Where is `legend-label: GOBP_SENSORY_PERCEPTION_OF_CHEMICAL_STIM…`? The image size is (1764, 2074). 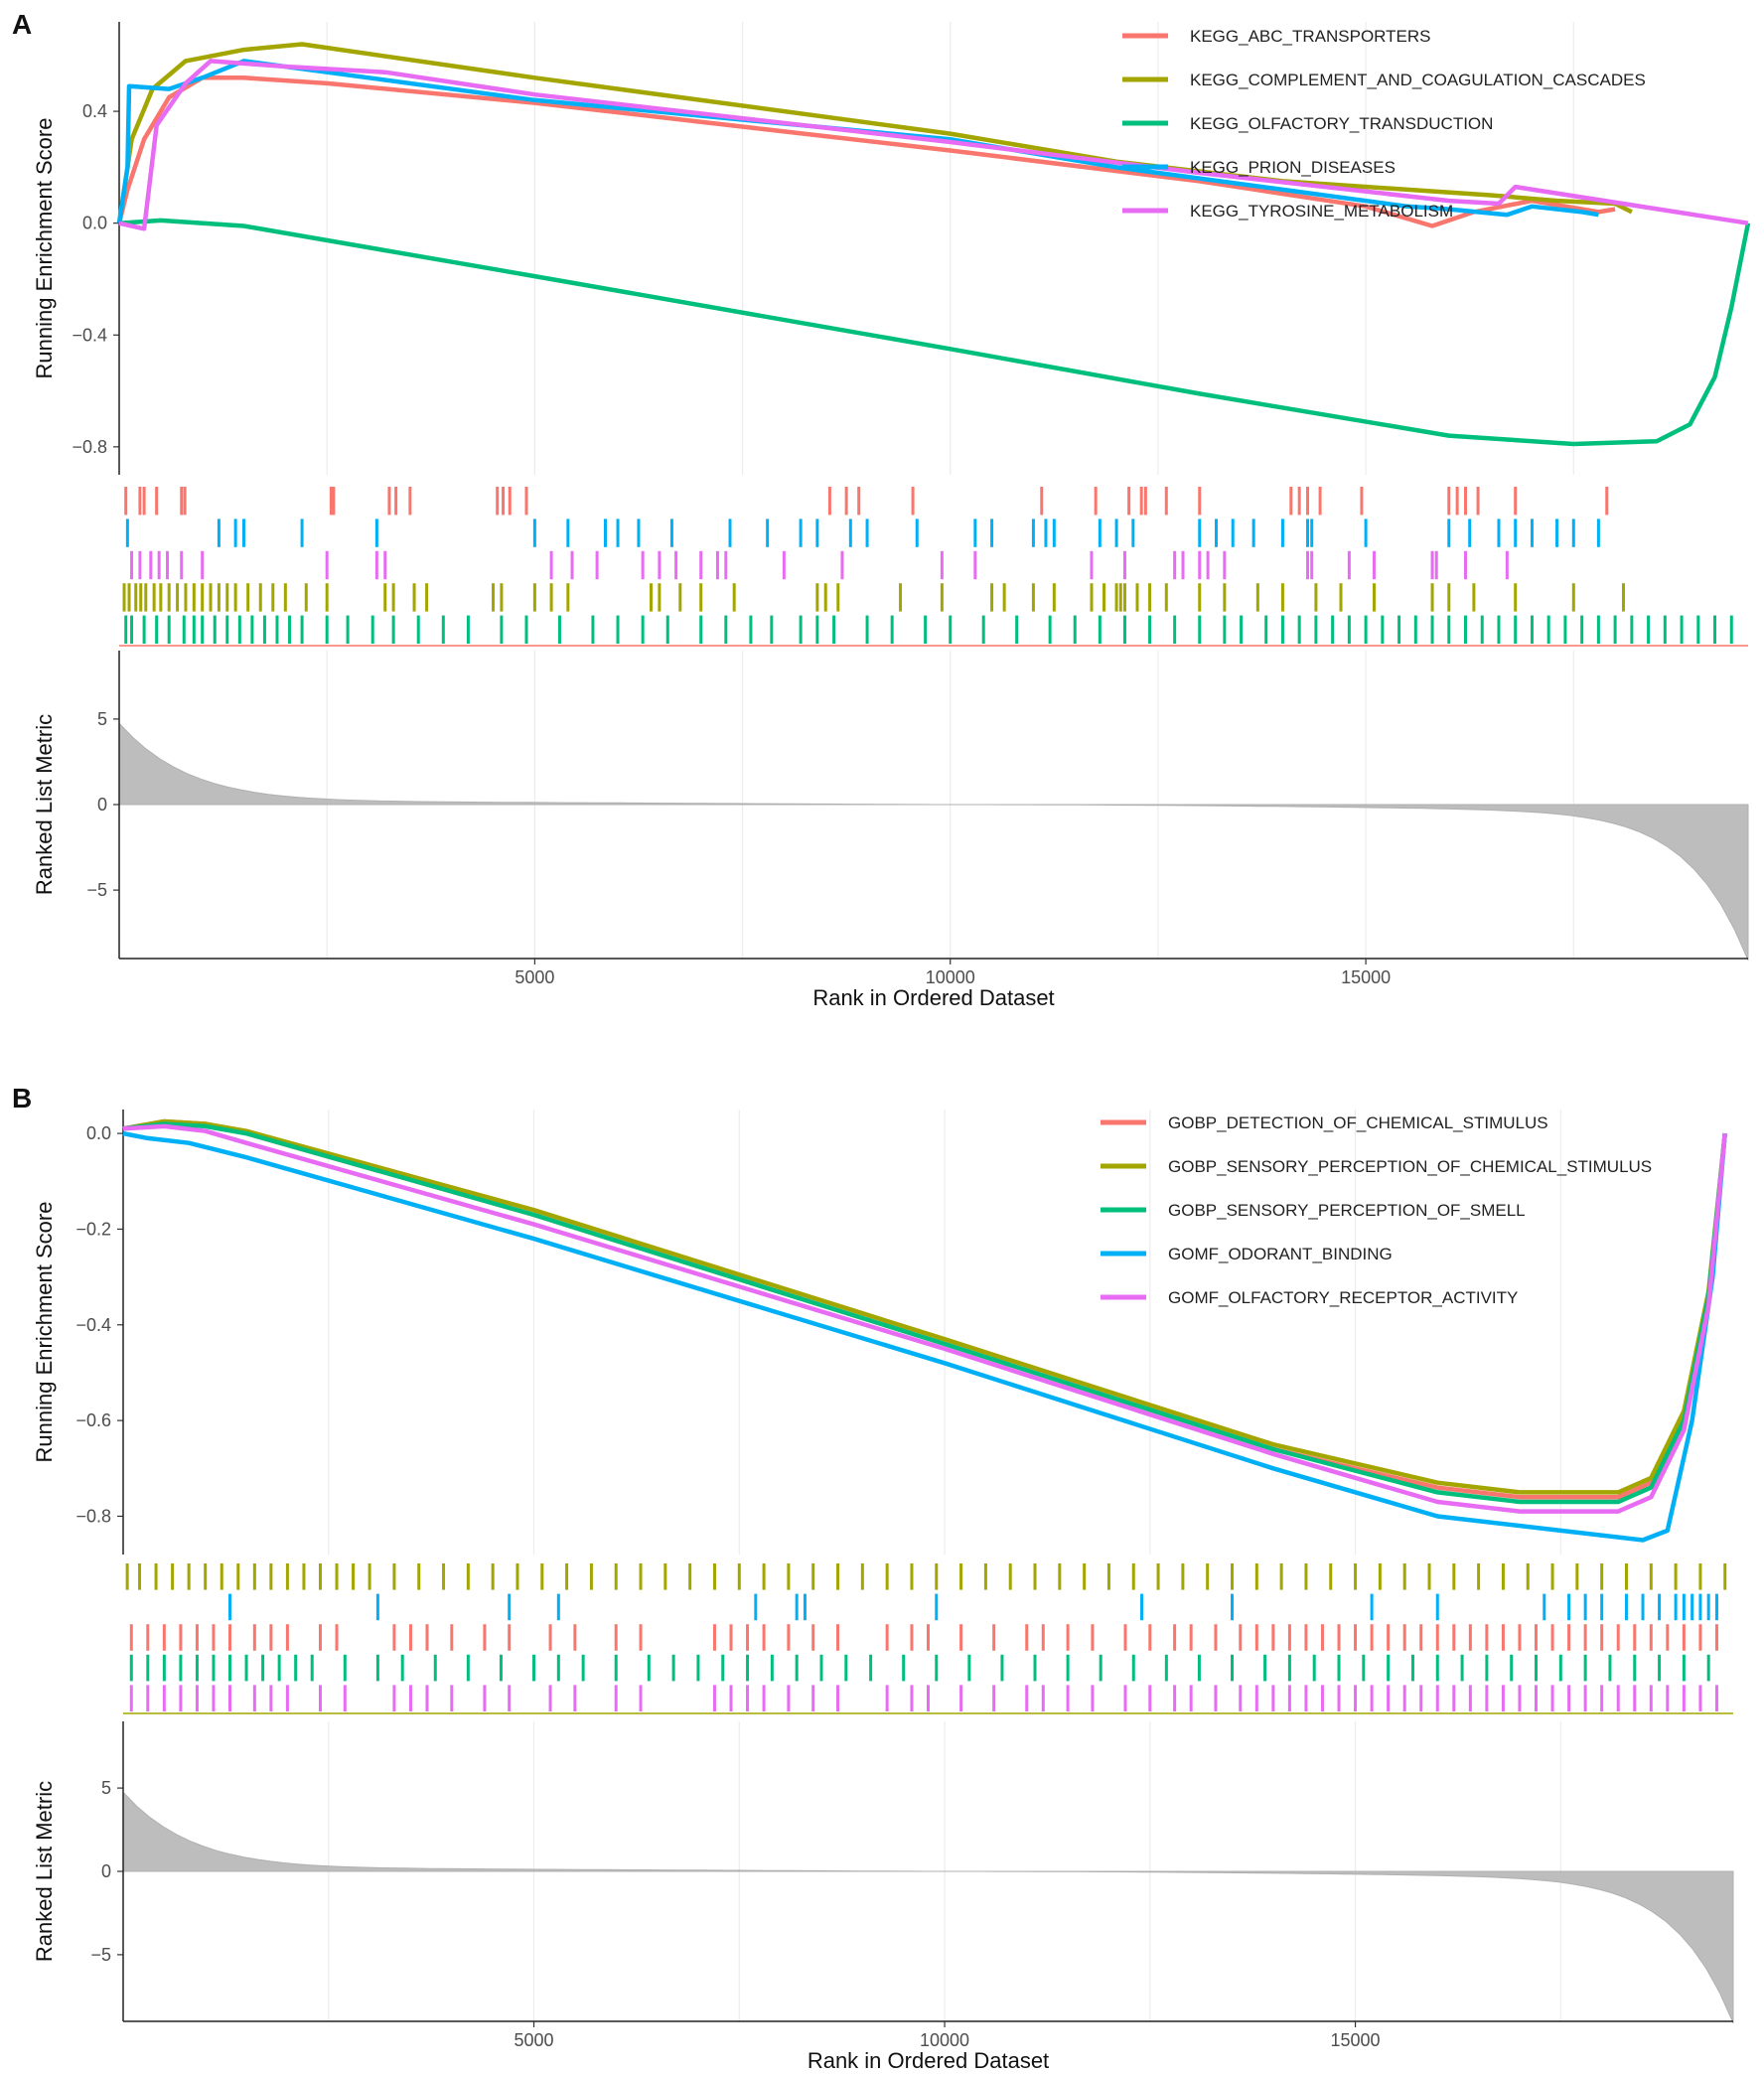 legend-label: GOBP_SENSORY_PERCEPTION_OF_CHEMICAL_STIM… is located at coordinates (1410, 1166).